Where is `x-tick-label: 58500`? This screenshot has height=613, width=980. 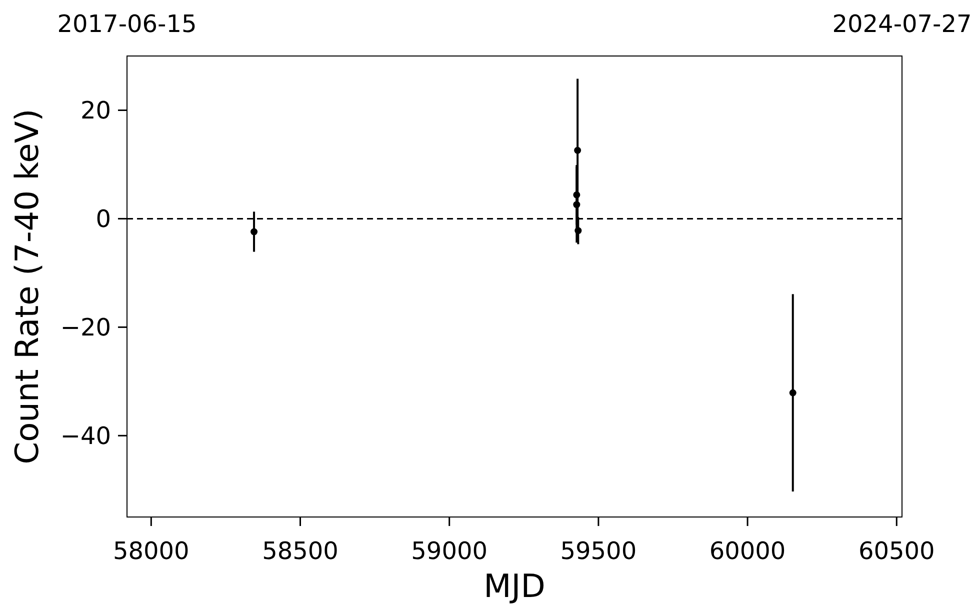
x-tick-label: 58500 is located at coordinates (300, 551).